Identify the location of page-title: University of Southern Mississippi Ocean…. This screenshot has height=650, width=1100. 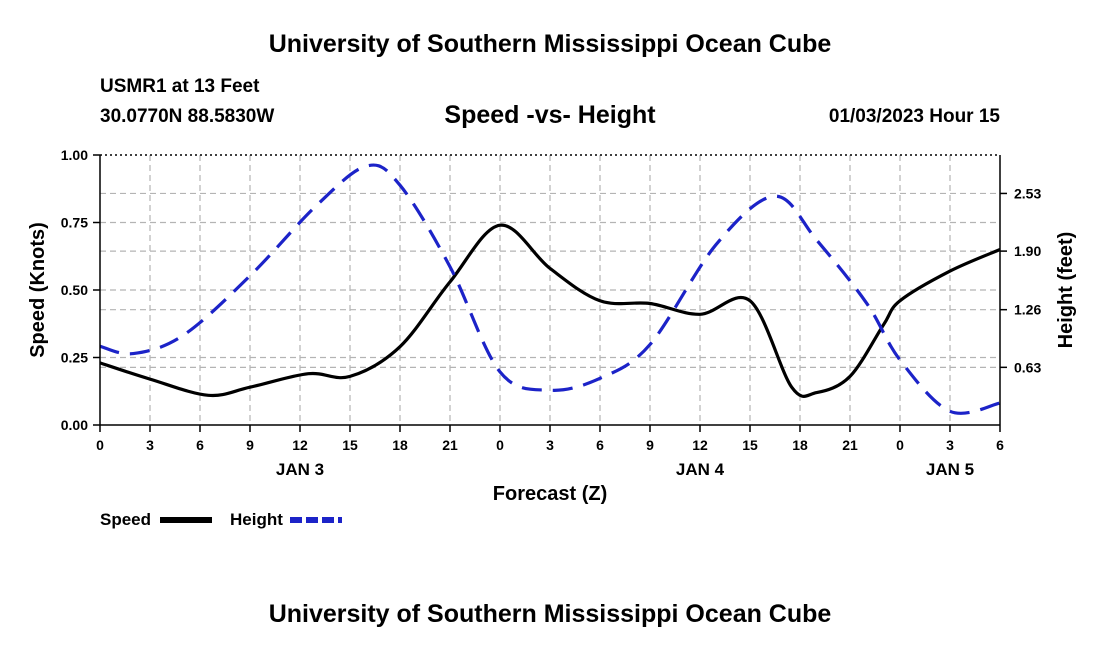
(550, 44).